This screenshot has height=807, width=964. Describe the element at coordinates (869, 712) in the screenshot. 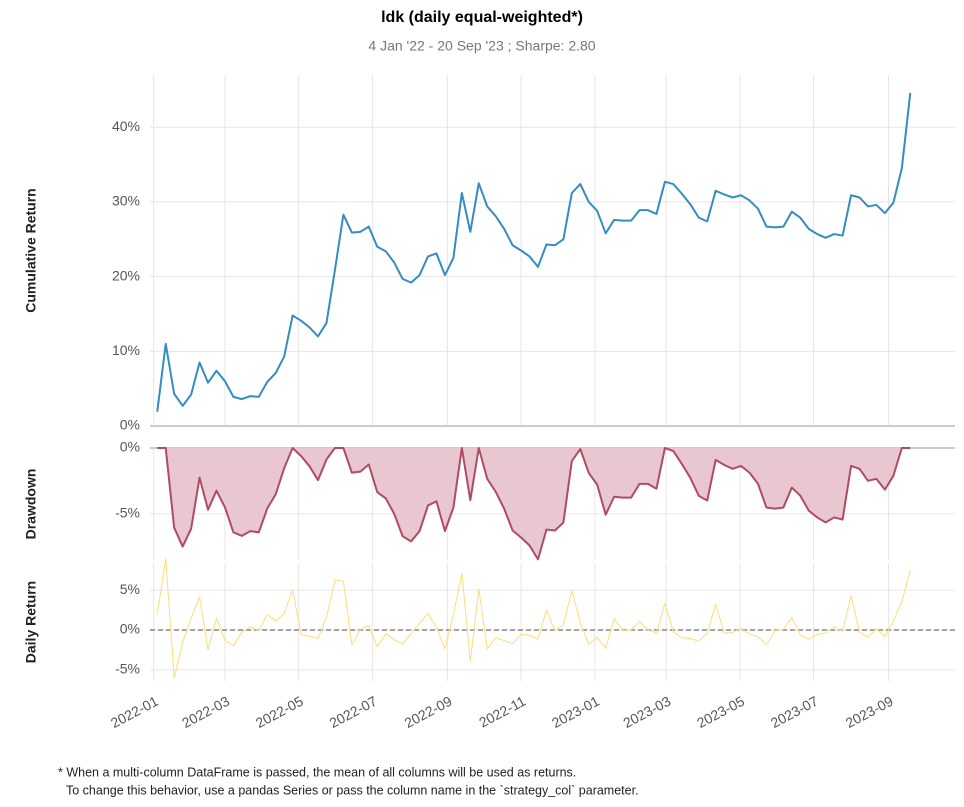

I see `x-tick-label: 2023-09` at that location.